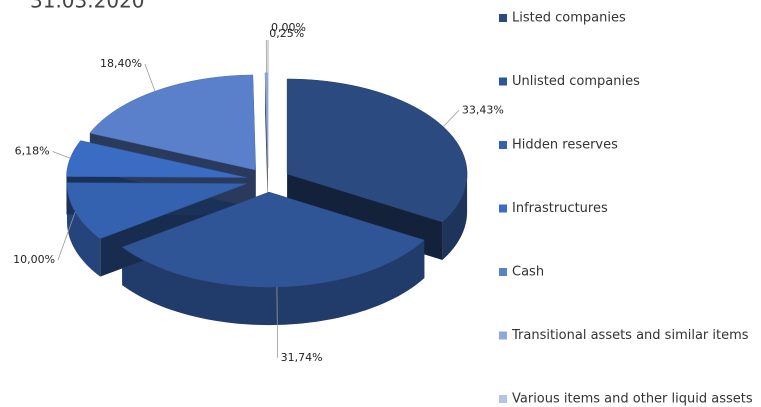 The height and width of the screenshot is (407, 761). I want to click on legend-label: Transitional assets and similar items, so click(630, 335).